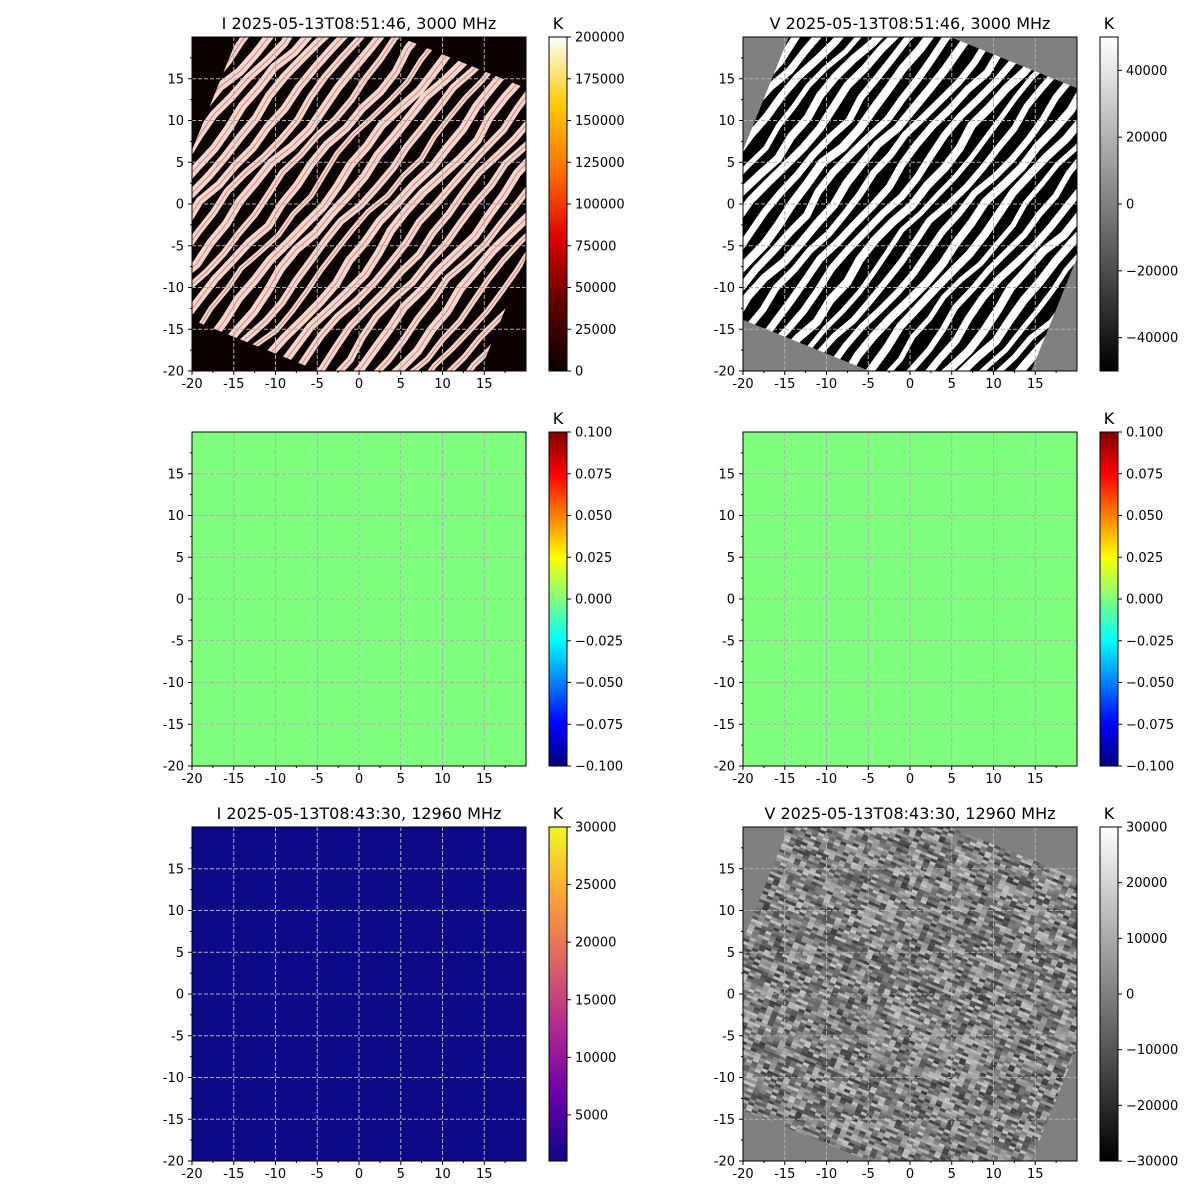  I want to click on colorbar-tick-label: 125000, so click(600, 163).